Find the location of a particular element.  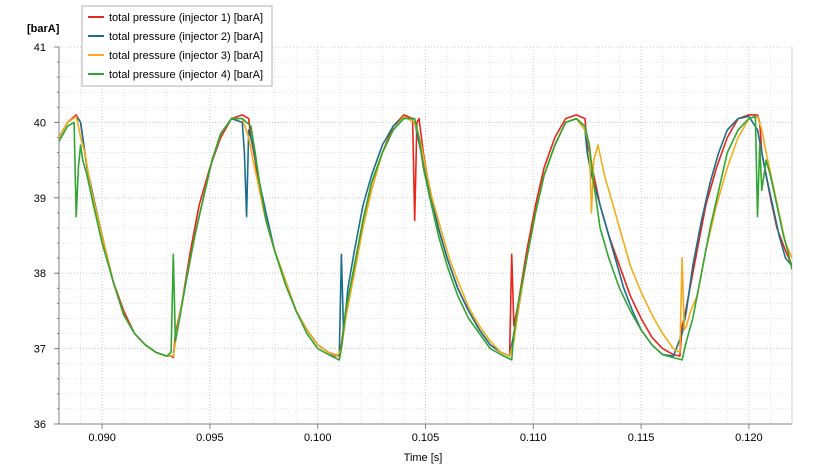

x-tick-label: 0.110 is located at coordinates (533, 438).